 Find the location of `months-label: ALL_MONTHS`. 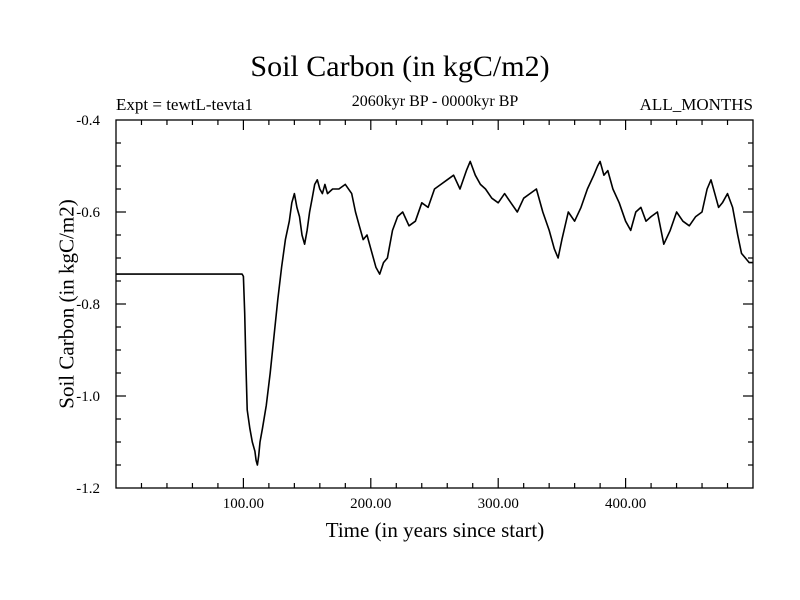

months-label: ALL_MONTHS is located at coordinates (696, 104).